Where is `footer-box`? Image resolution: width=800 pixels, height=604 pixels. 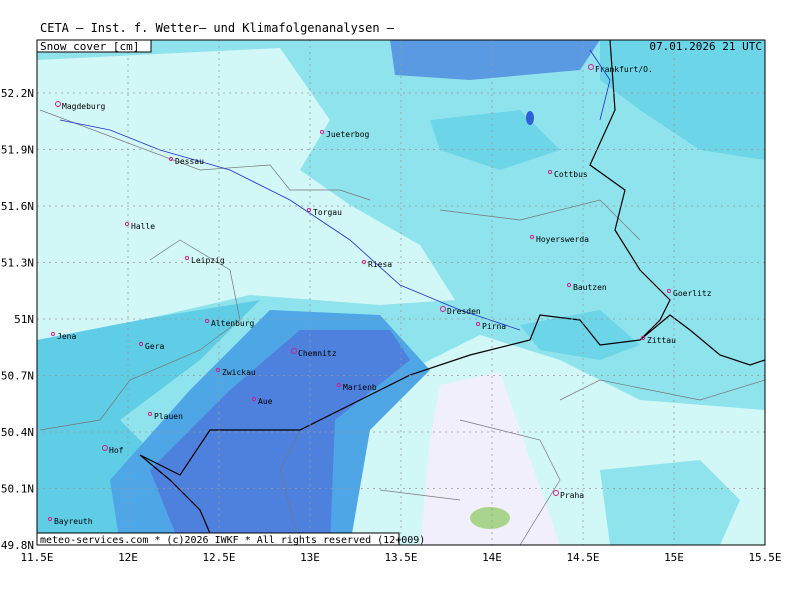
footer-box is located at coordinates (218, 539).